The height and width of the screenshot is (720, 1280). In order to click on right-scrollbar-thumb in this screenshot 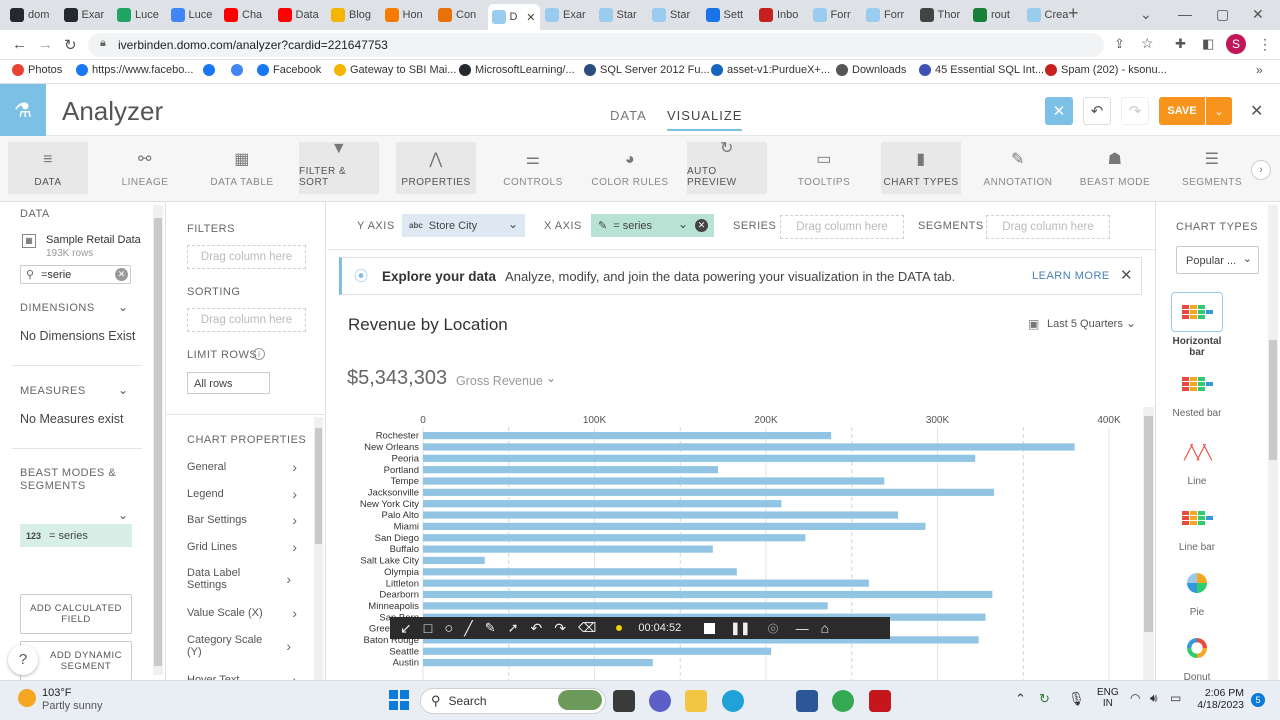, I will do `click(1273, 400)`.